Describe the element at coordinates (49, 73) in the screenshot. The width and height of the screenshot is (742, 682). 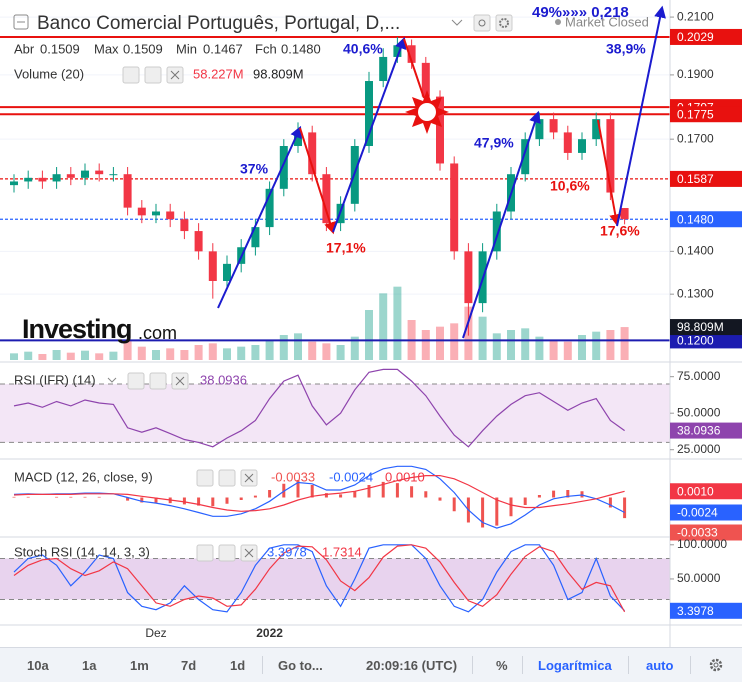
I see `indicator-name: Volume (20)` at that location.